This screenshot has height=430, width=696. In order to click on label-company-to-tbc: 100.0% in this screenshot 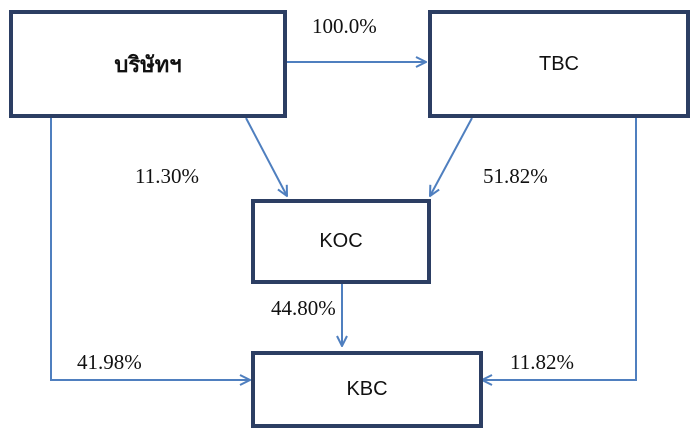, I will do `click(344, 26)`.